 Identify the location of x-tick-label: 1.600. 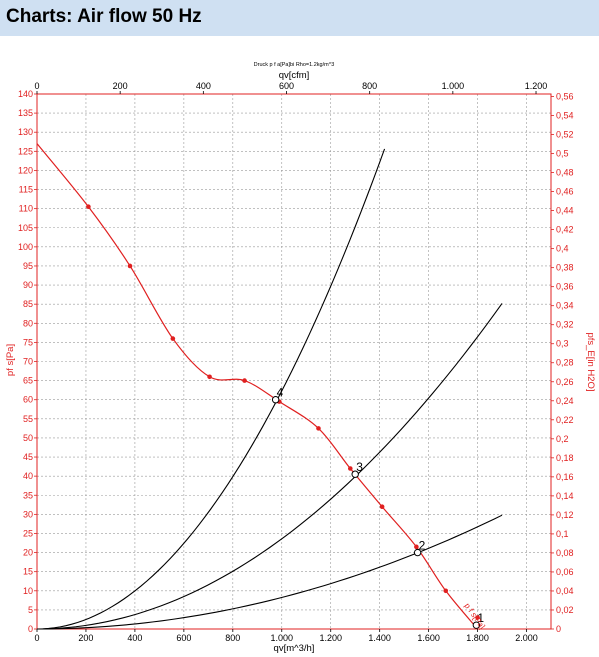
(428, 638).